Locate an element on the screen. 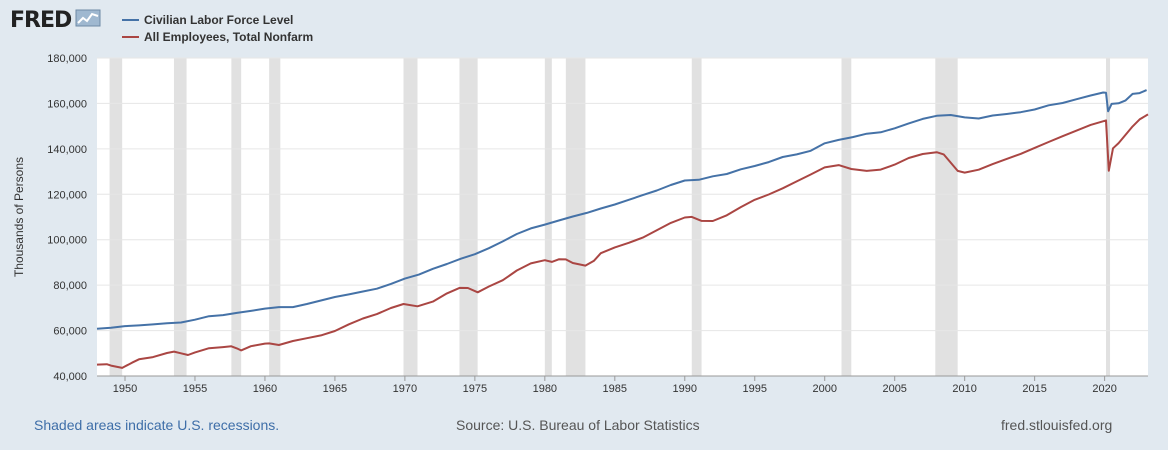 This screenshot has width=1168, height=450. legend-item-nonfarm: All Employees, Total Nonfarm is located at coordinates (217, 36).